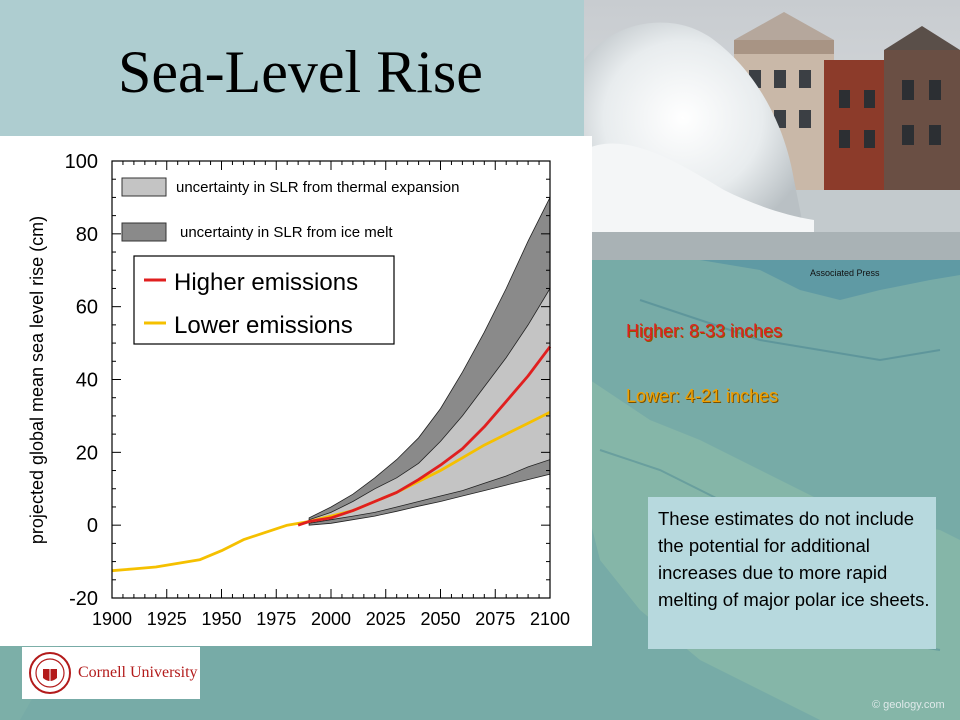 The image size is (960, 720). Describe the element at coordinates (221, 619) in the screenshot. I see `x-tick-label: 1950` at that location.